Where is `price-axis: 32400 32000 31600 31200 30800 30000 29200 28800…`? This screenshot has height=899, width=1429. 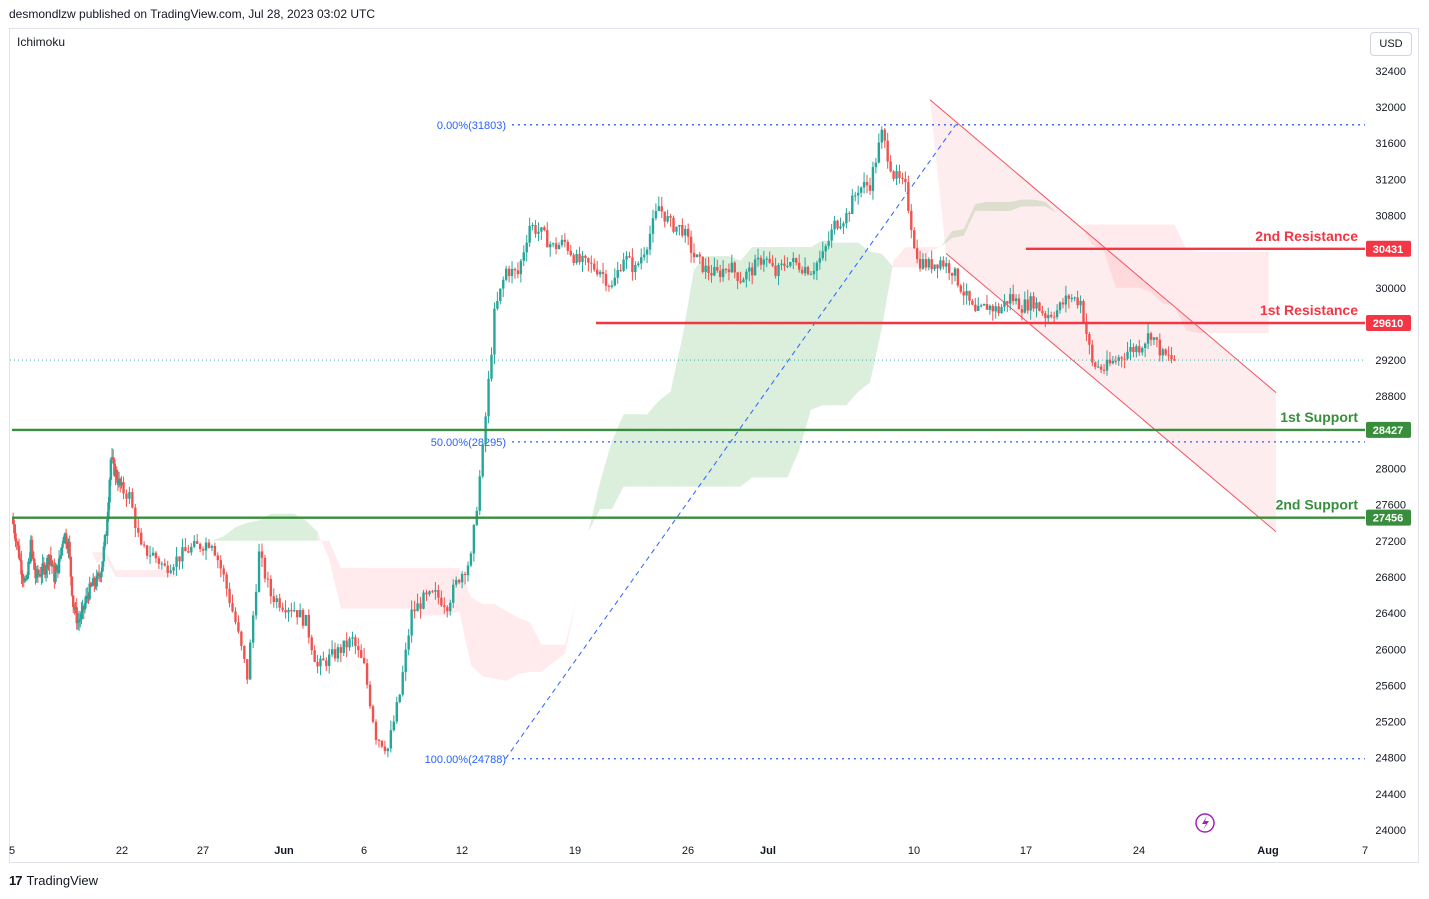
price-axis: 32400 32000 31600 31200 30800 30000 29200 28800… is located at coordinates (1390, 451).